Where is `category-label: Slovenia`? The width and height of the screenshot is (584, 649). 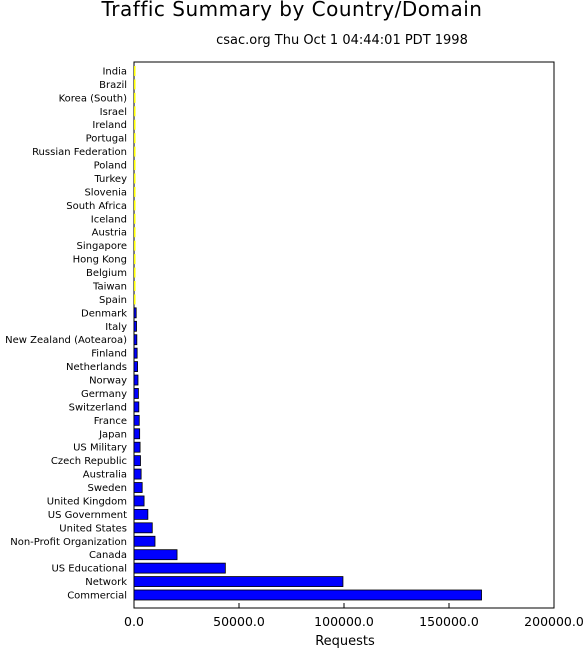 category-label: Slovenia is located at coordinates (105, 192).